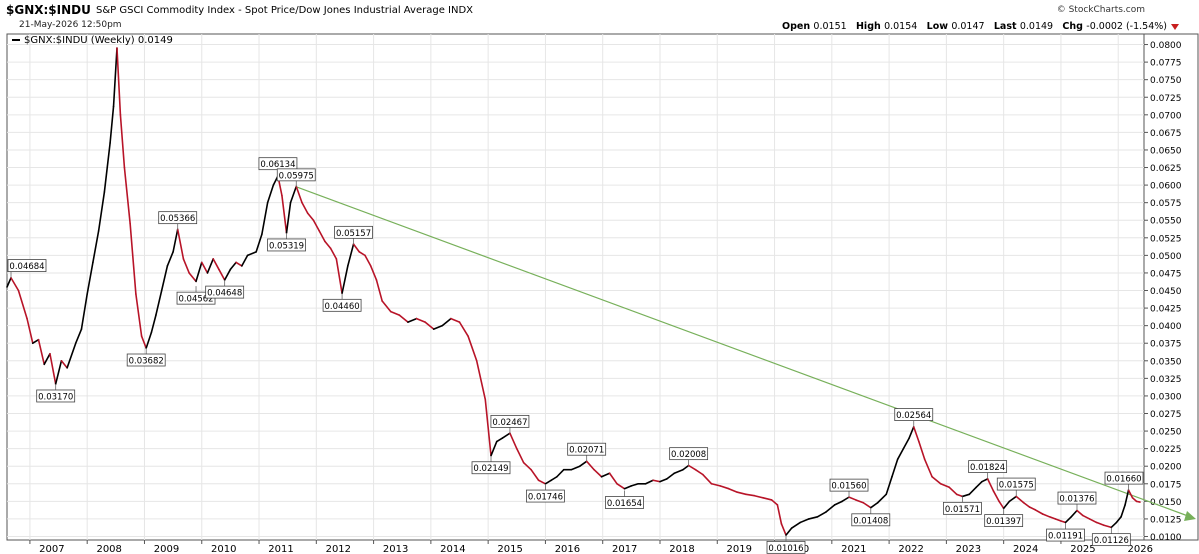 Image resolution: width=1199 pixels, height=554 pixels. I want to click on annotation-label: 0.03170, so click(55, 397).